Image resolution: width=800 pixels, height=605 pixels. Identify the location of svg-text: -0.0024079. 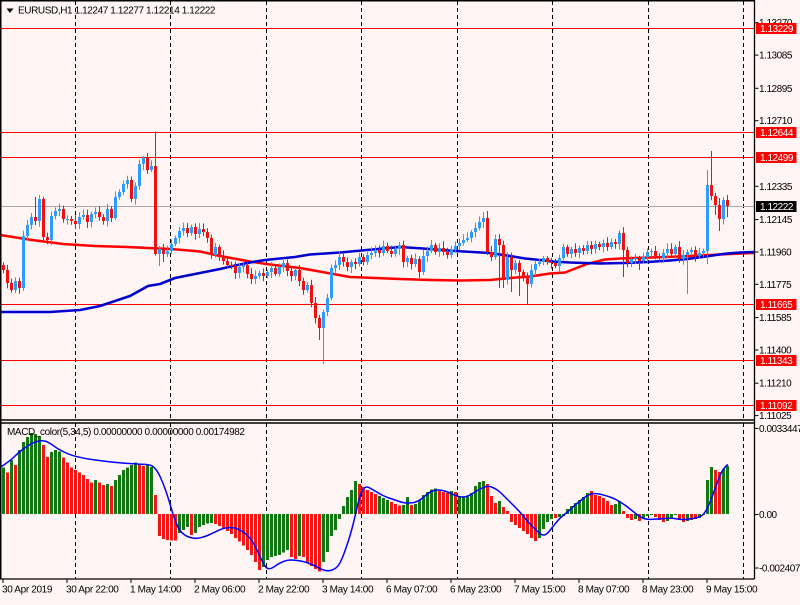
(779, 569).